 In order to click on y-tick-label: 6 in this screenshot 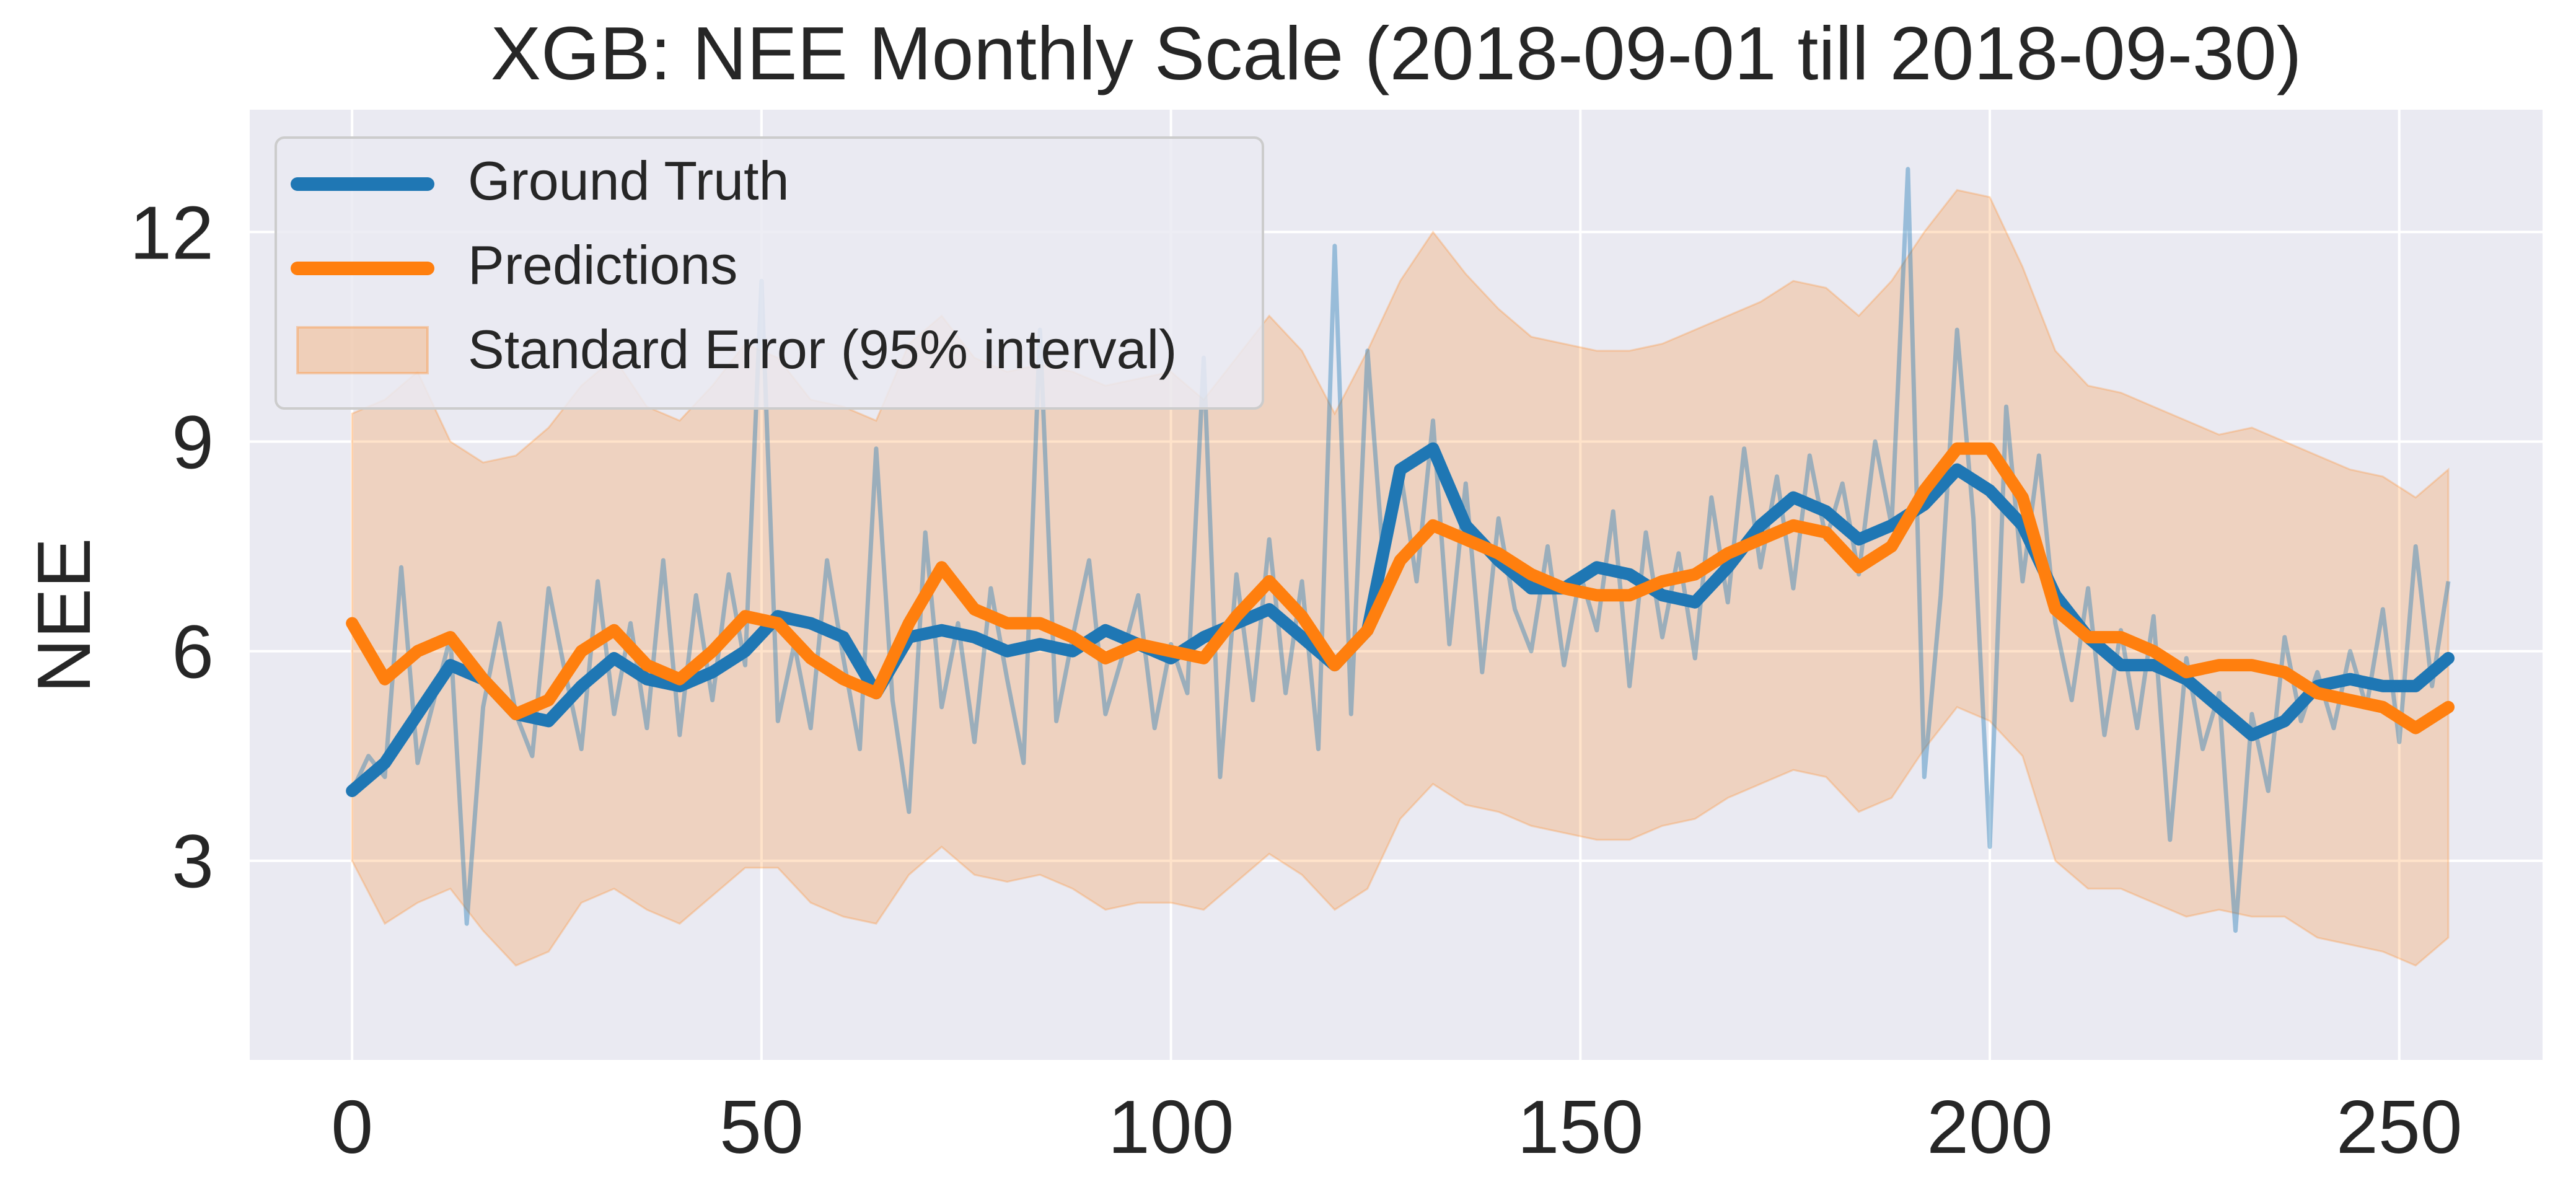, I will do `click(193, 652)`.